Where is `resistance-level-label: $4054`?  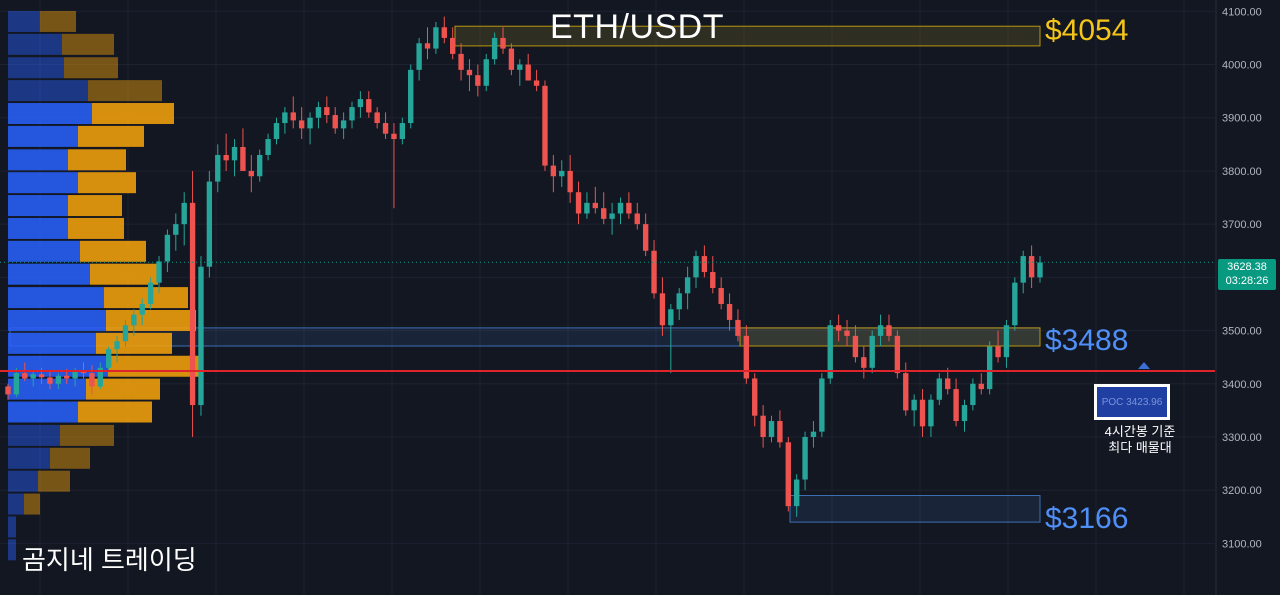
resistance-level-label: $4054 is located at coordinates (1087, 30).